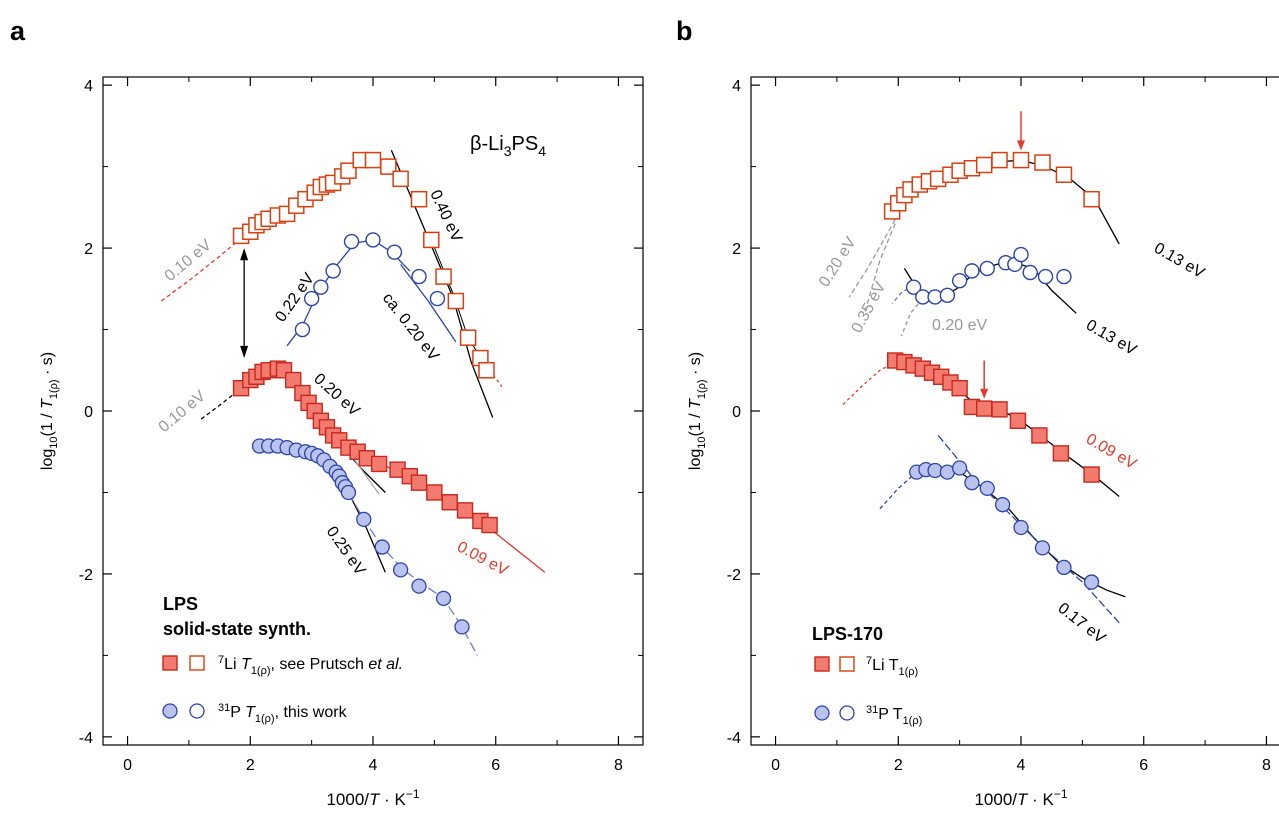  I want to click on data-marks-a, so click(365, 393).